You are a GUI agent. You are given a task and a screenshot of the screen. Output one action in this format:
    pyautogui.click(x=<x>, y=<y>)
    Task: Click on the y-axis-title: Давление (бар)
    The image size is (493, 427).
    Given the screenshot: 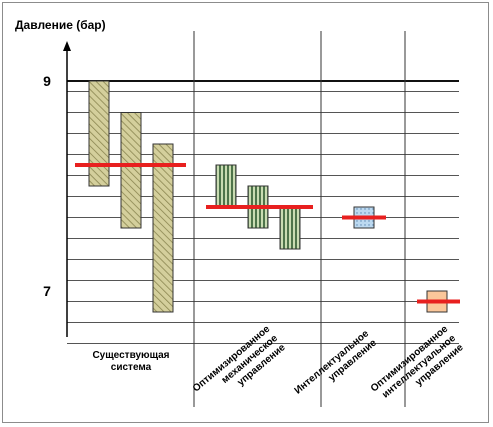 What is the action you would take?
    pyautogui.click(x=60, y=25)
    